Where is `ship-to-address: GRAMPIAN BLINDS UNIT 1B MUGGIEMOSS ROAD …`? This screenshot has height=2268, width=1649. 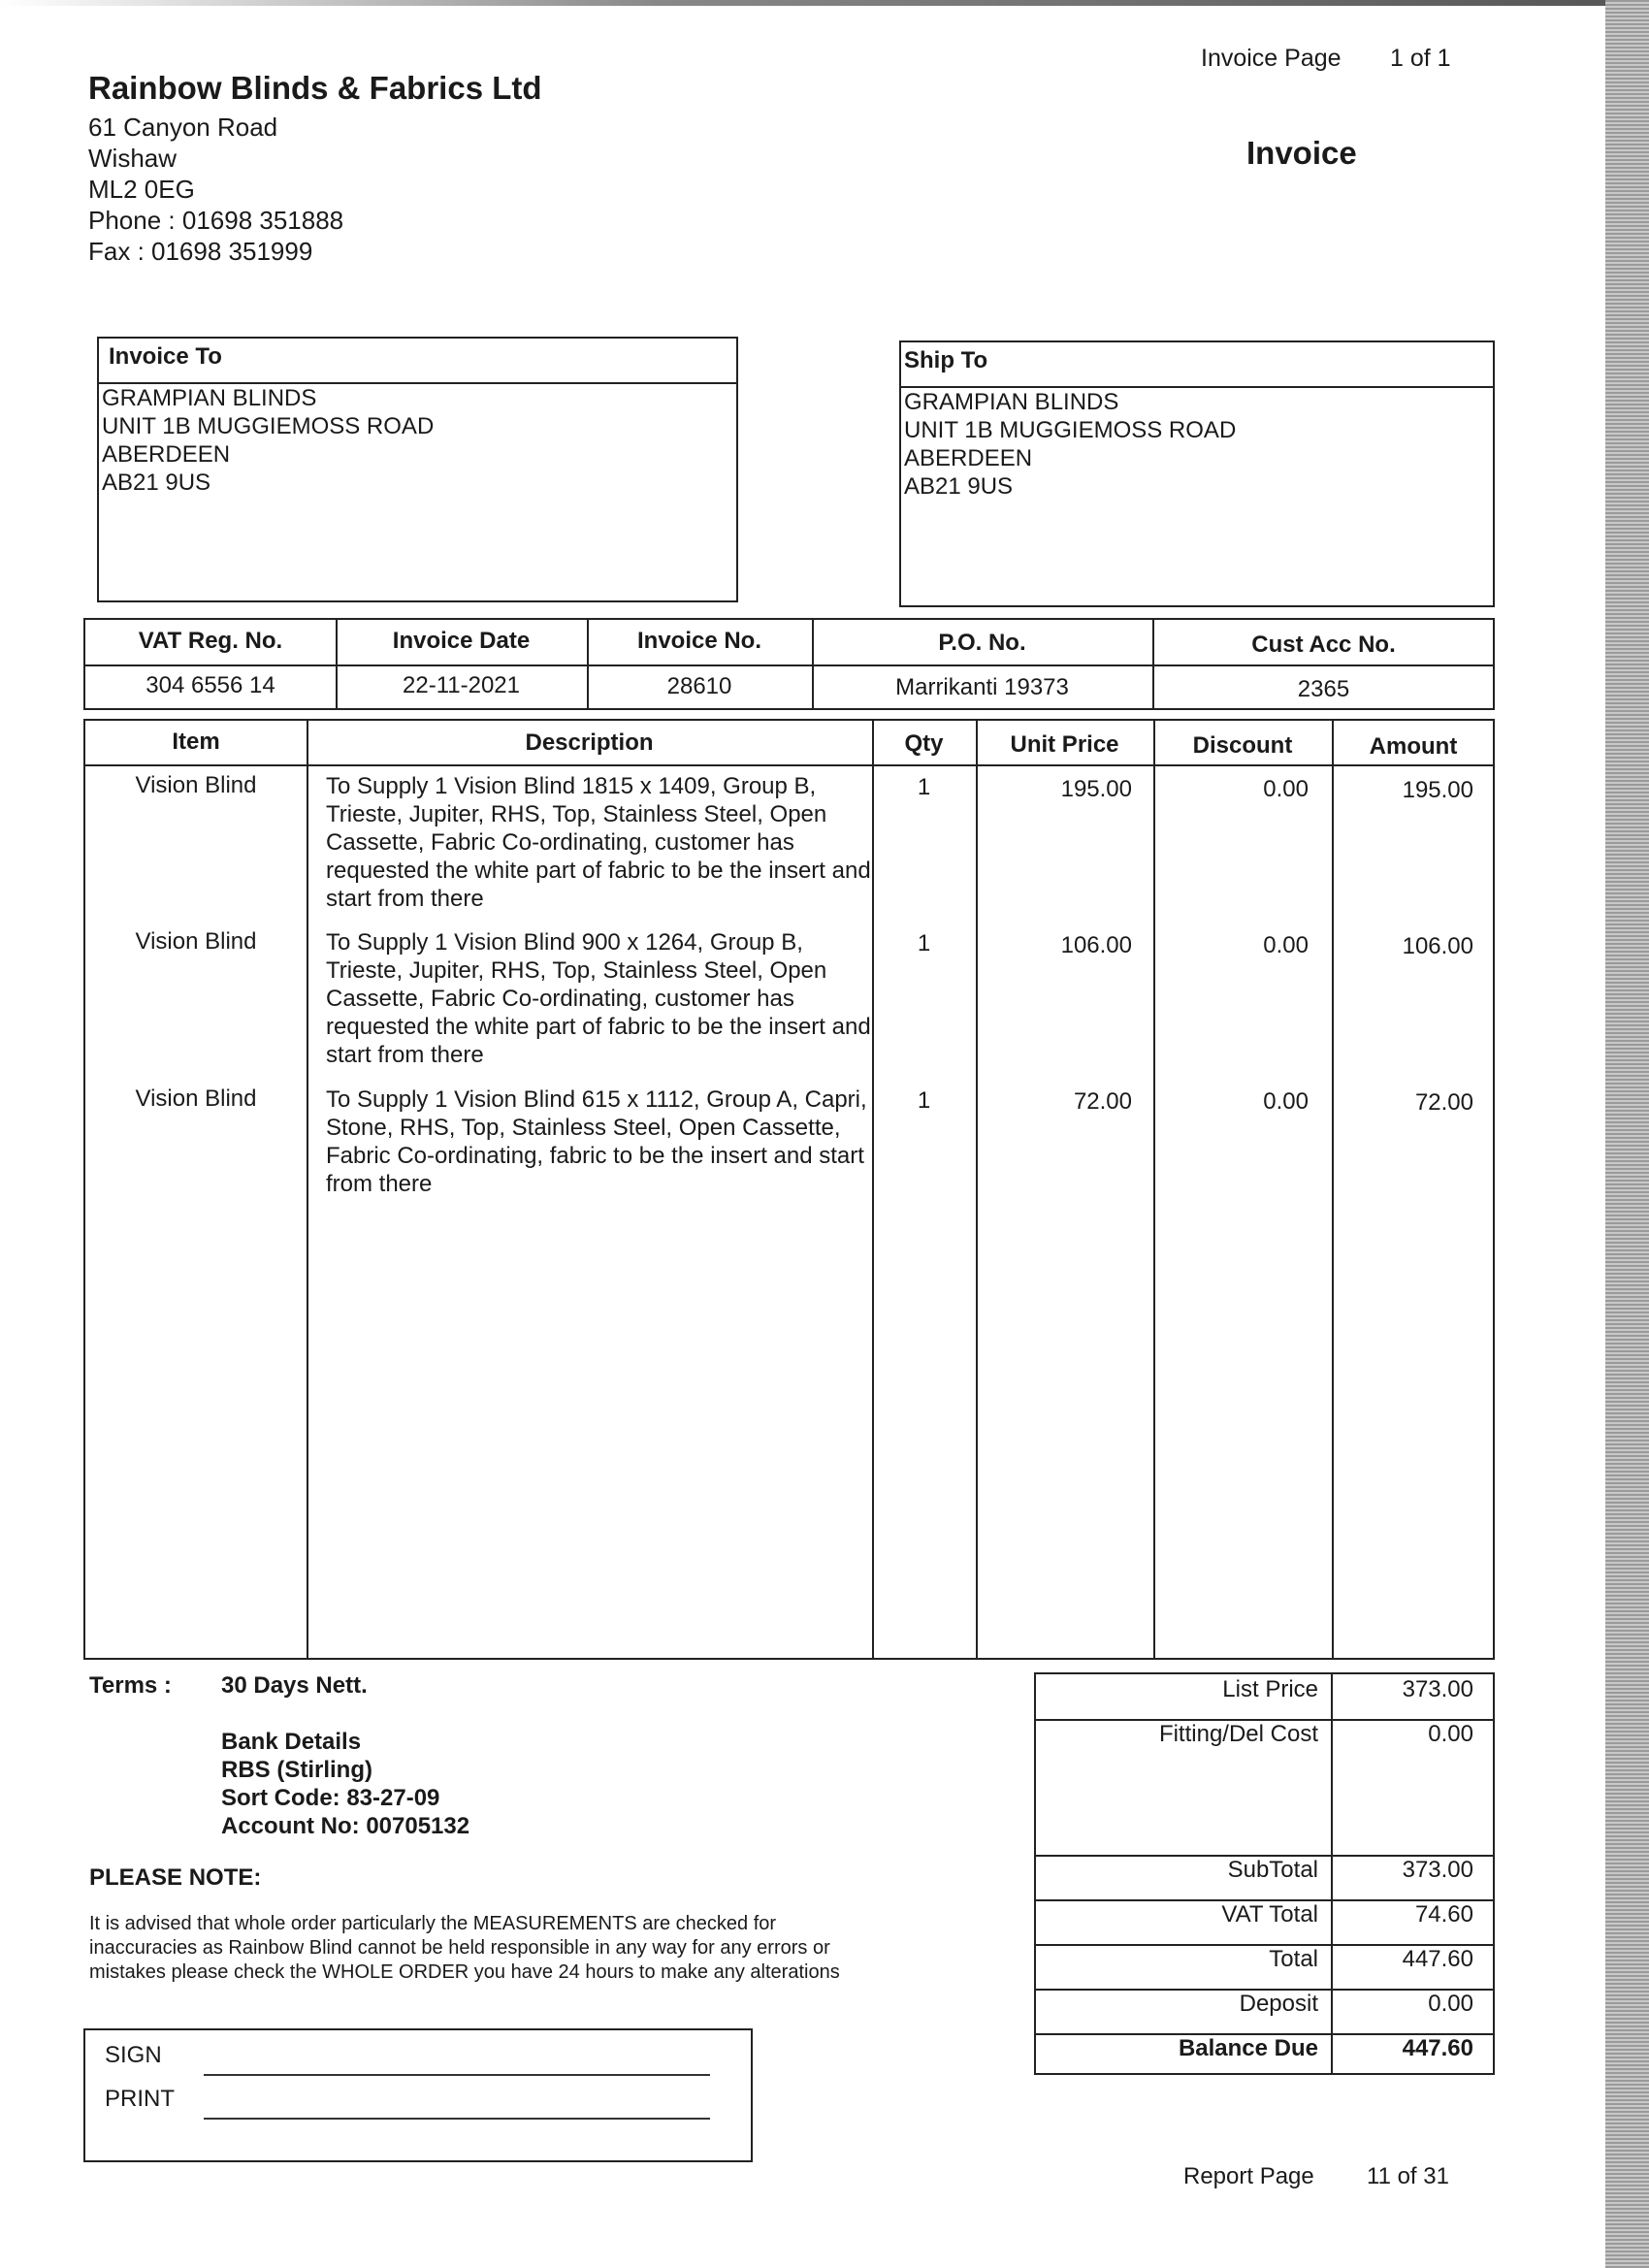
ship-to-address: GRAMPIAN BLINDS UNIT 1B MUGGIEMOSS ROAD … is located at coordinates (1070, 444).